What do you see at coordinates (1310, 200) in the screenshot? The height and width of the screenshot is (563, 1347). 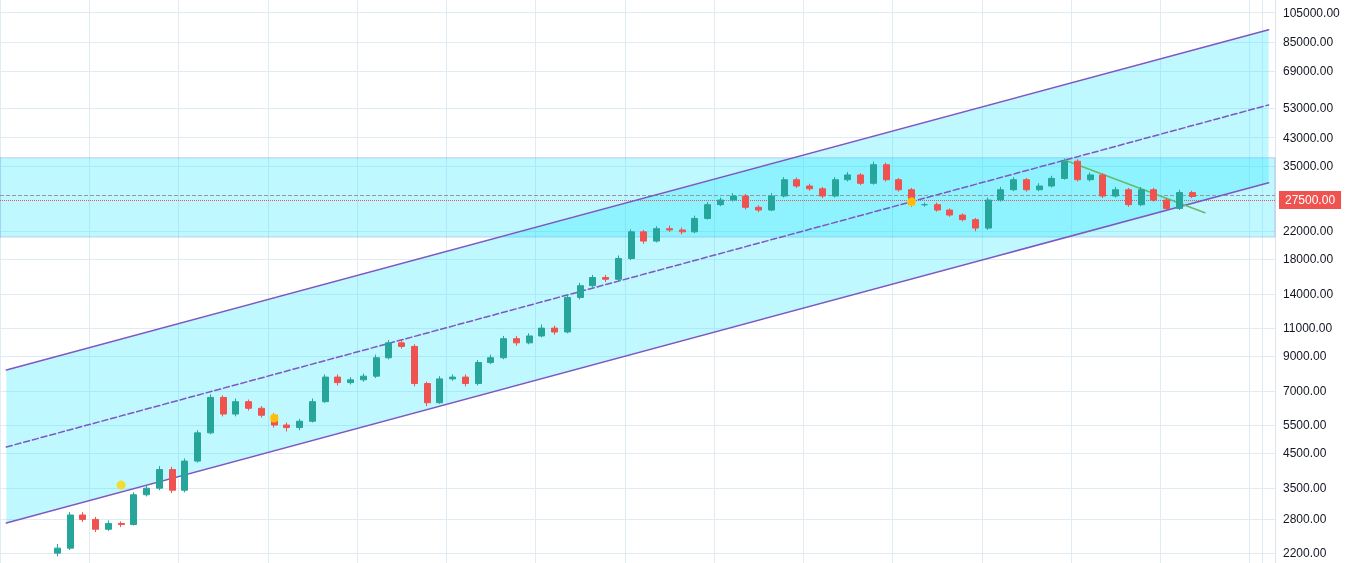 I see `ref-line-label: 27500.00` at bounding box center [1310, 200].